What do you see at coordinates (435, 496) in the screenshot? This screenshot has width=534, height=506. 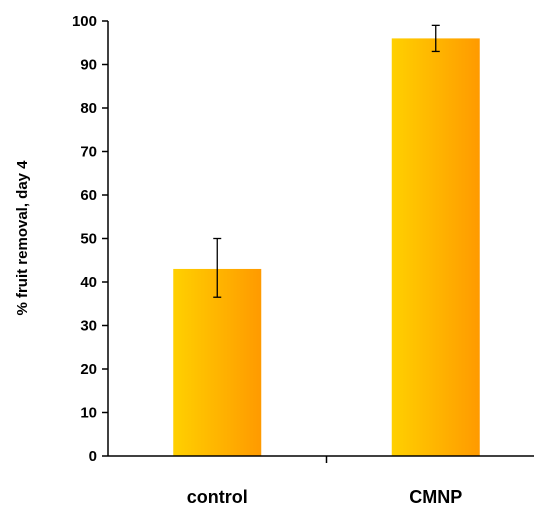 I see `category-label: CMNP` at bounding box center [435, 496].